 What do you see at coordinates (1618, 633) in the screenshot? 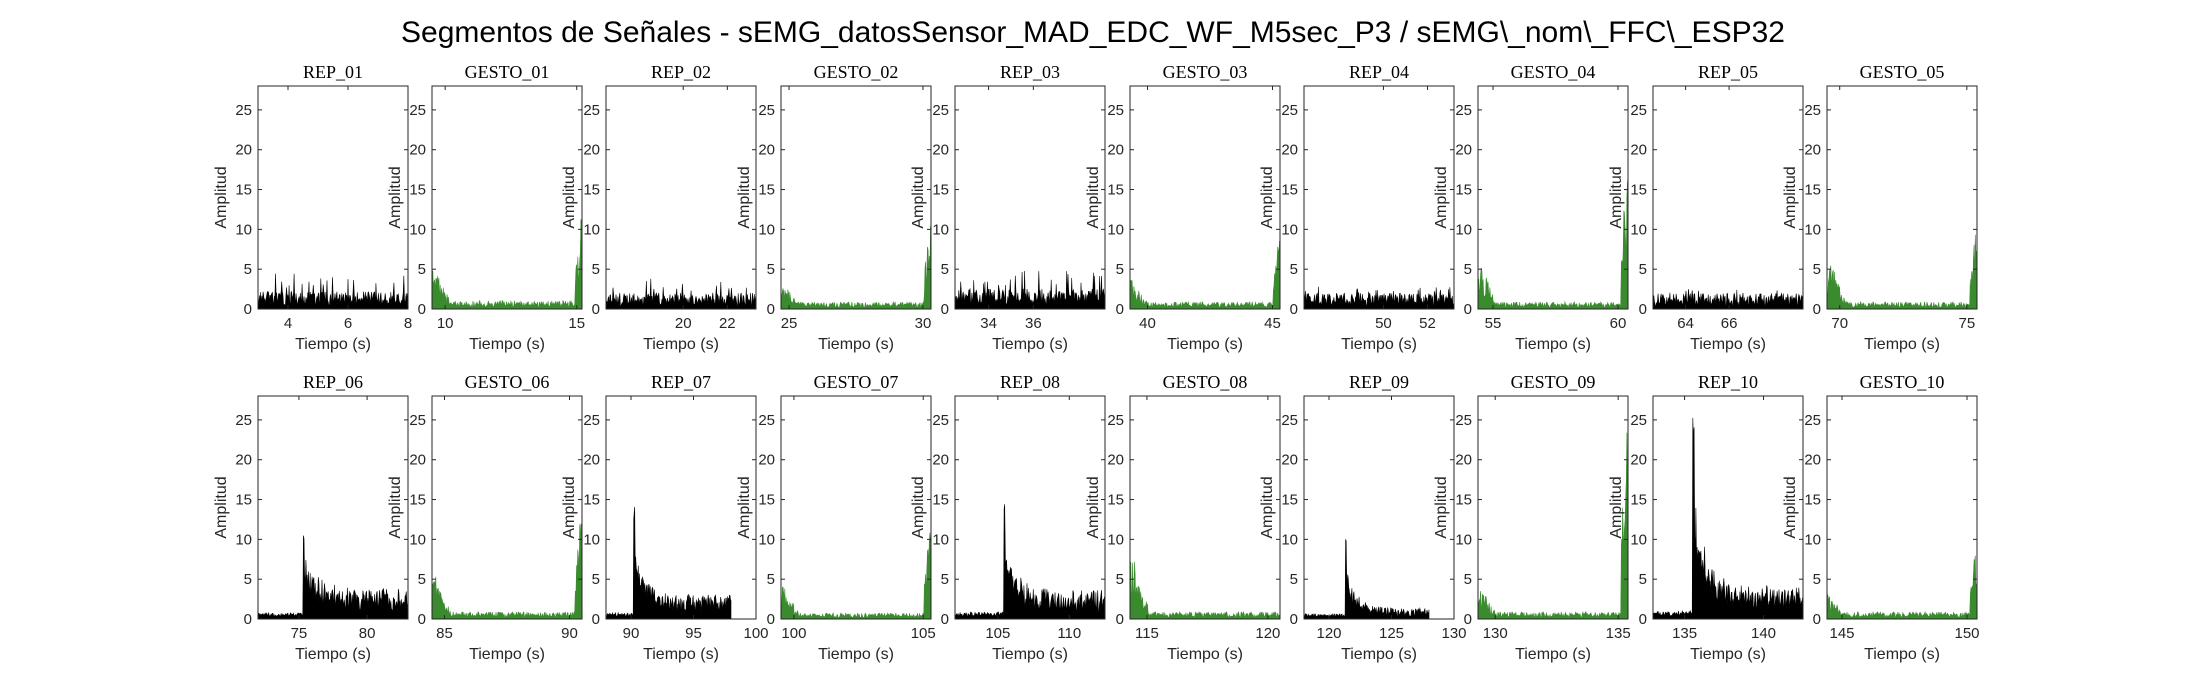
I see `x-tick-label: 135` at bounding box center [1618, 633].